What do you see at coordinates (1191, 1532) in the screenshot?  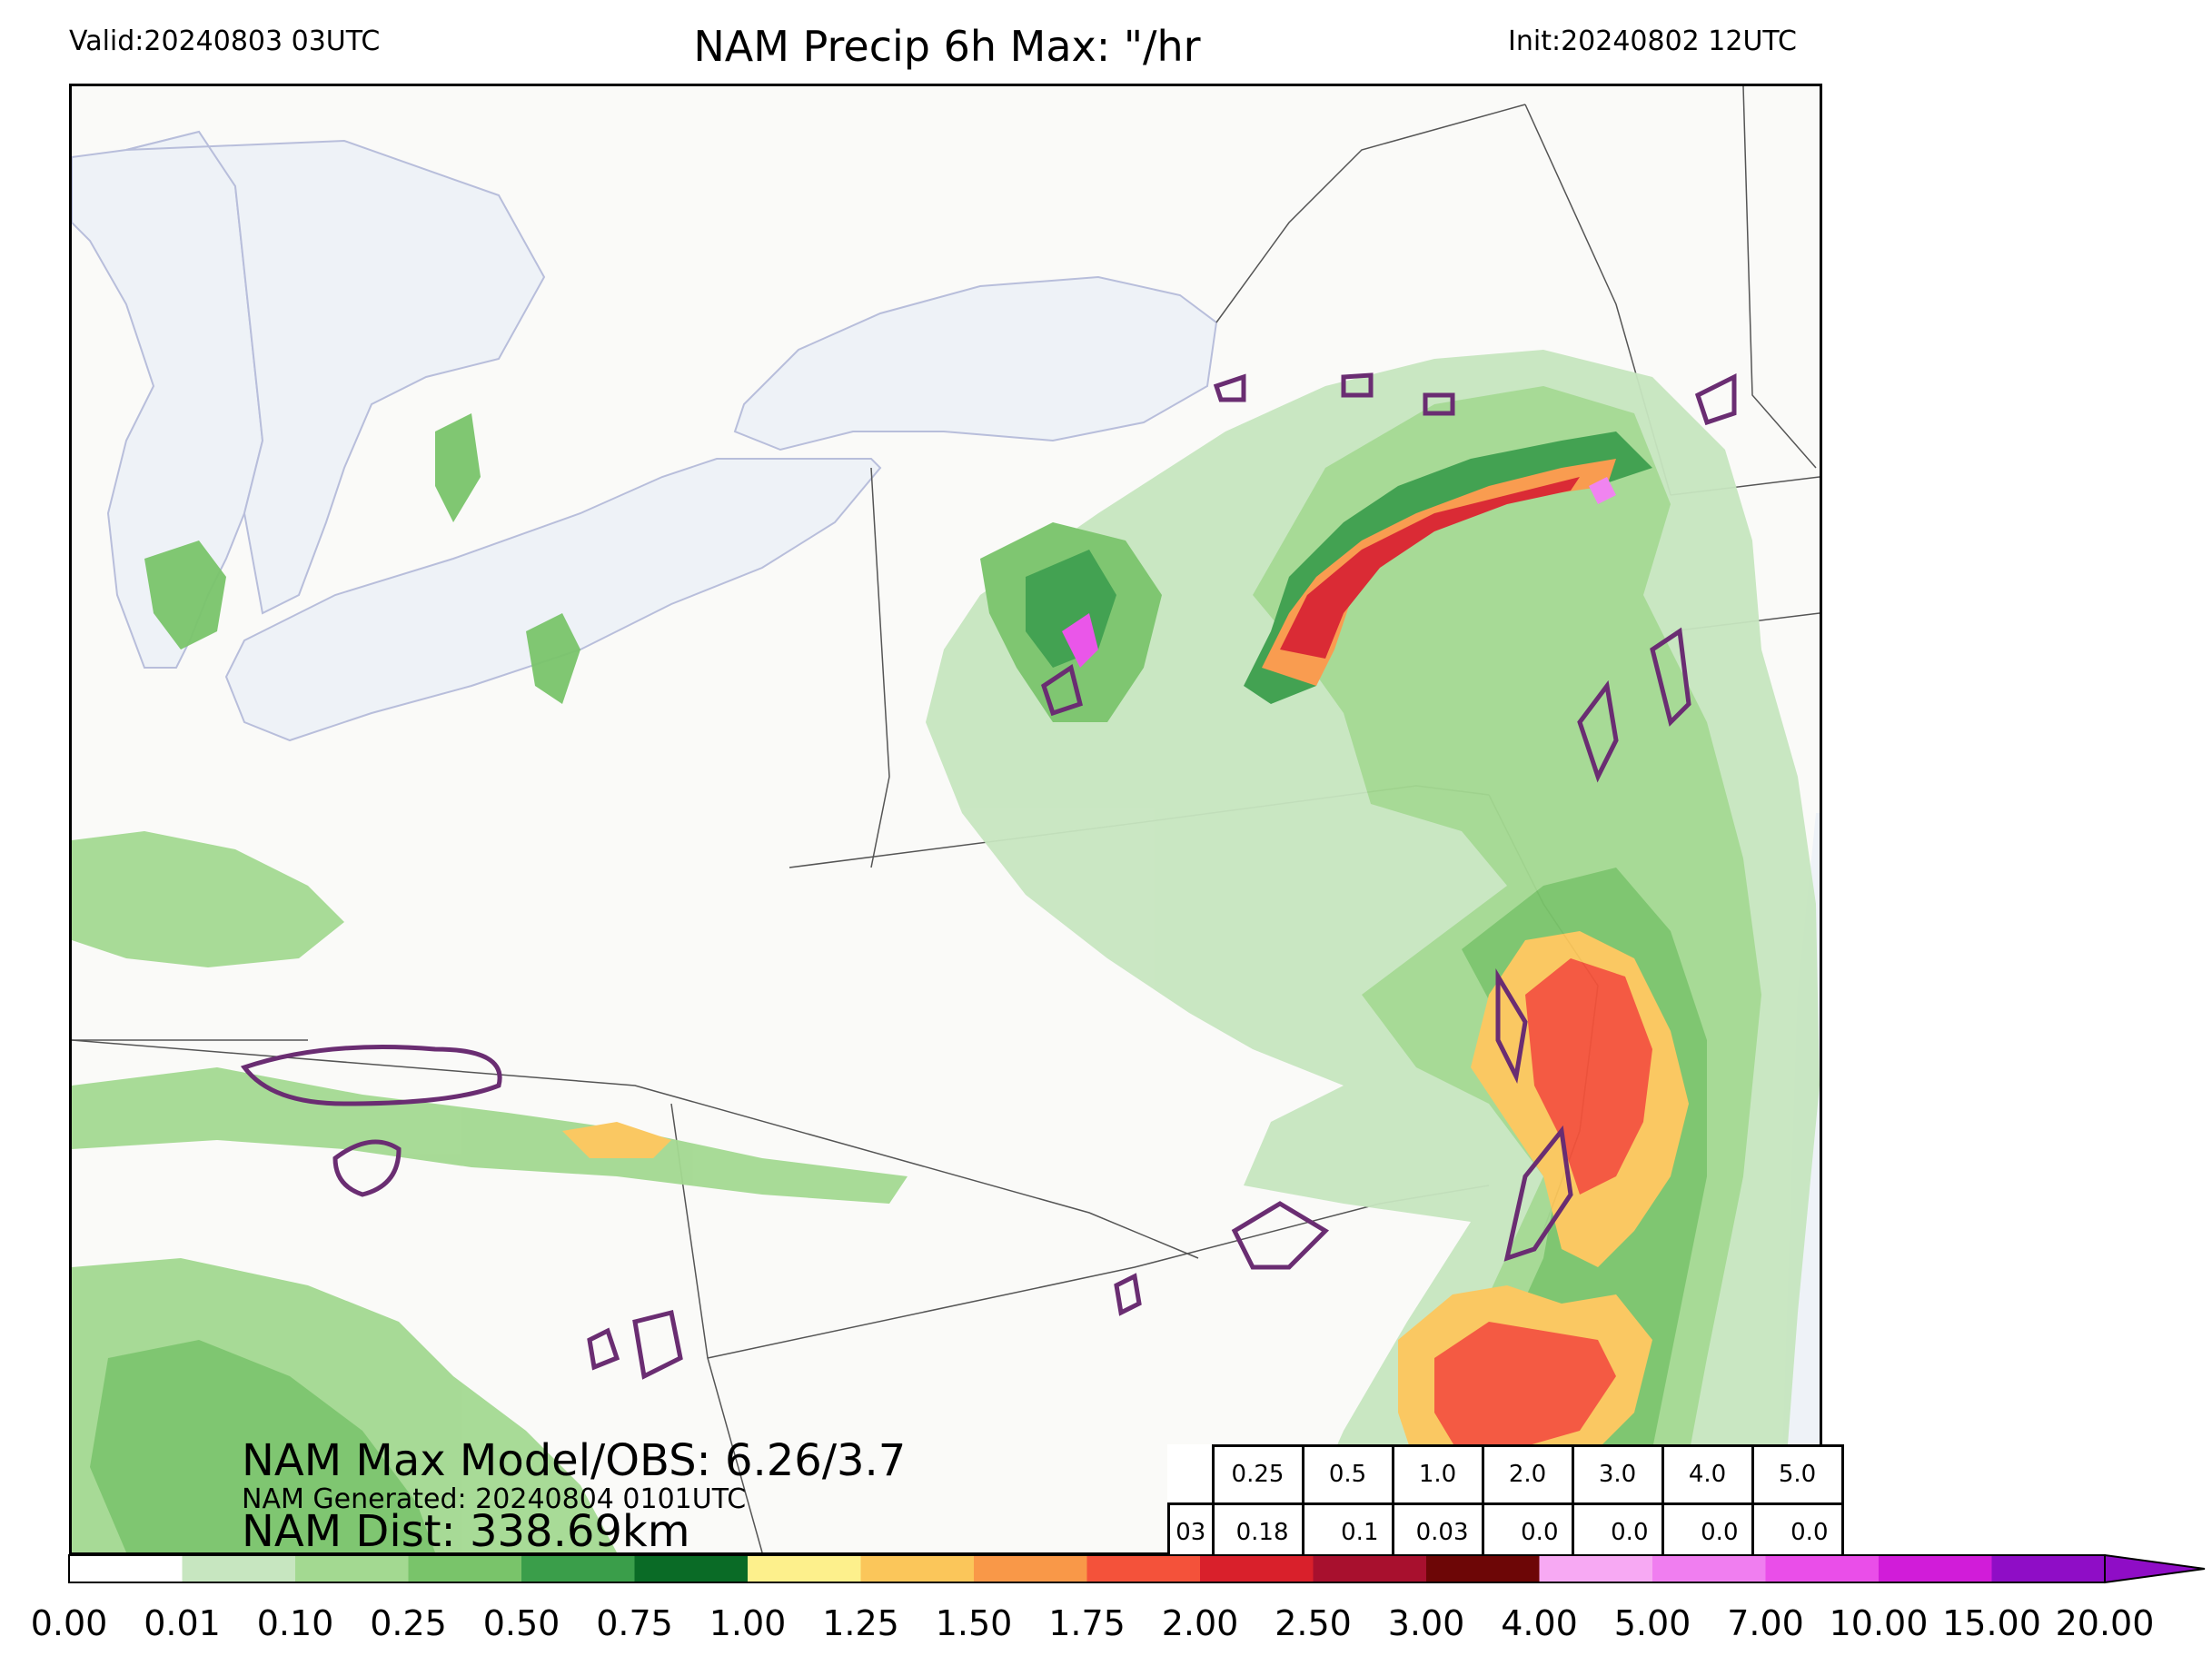 I see `table-row-label: 03` at bounding box center [1191, 1532].